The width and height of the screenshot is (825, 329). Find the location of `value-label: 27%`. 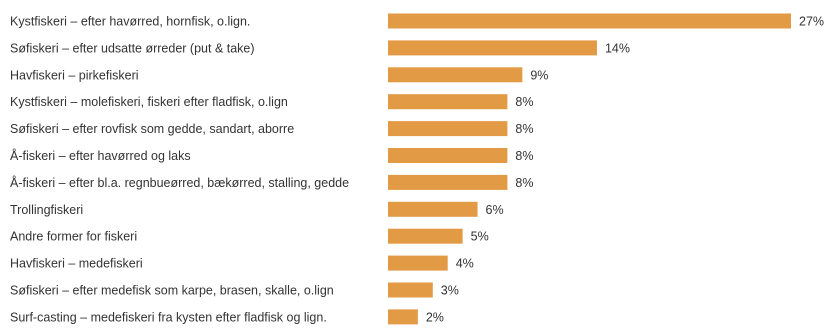

value-label: 27% is located at coordinates (811, 22).